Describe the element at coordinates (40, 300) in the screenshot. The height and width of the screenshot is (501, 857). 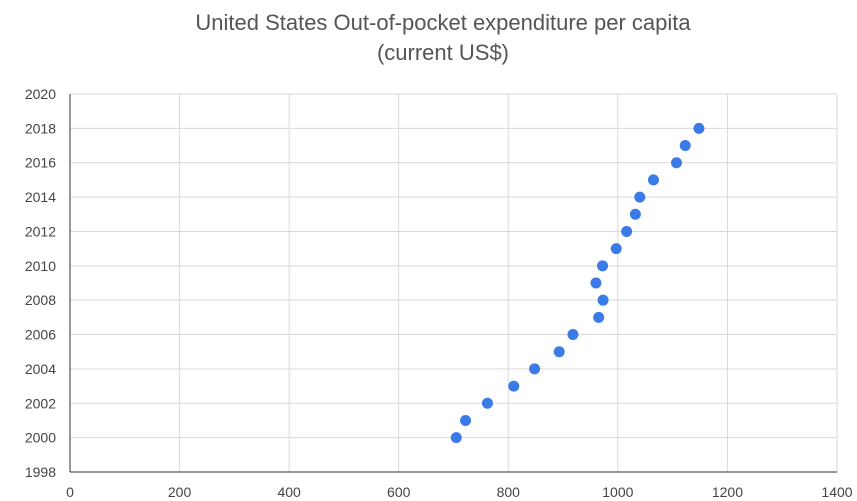
I see `y-tick-label: 2008` at that location.